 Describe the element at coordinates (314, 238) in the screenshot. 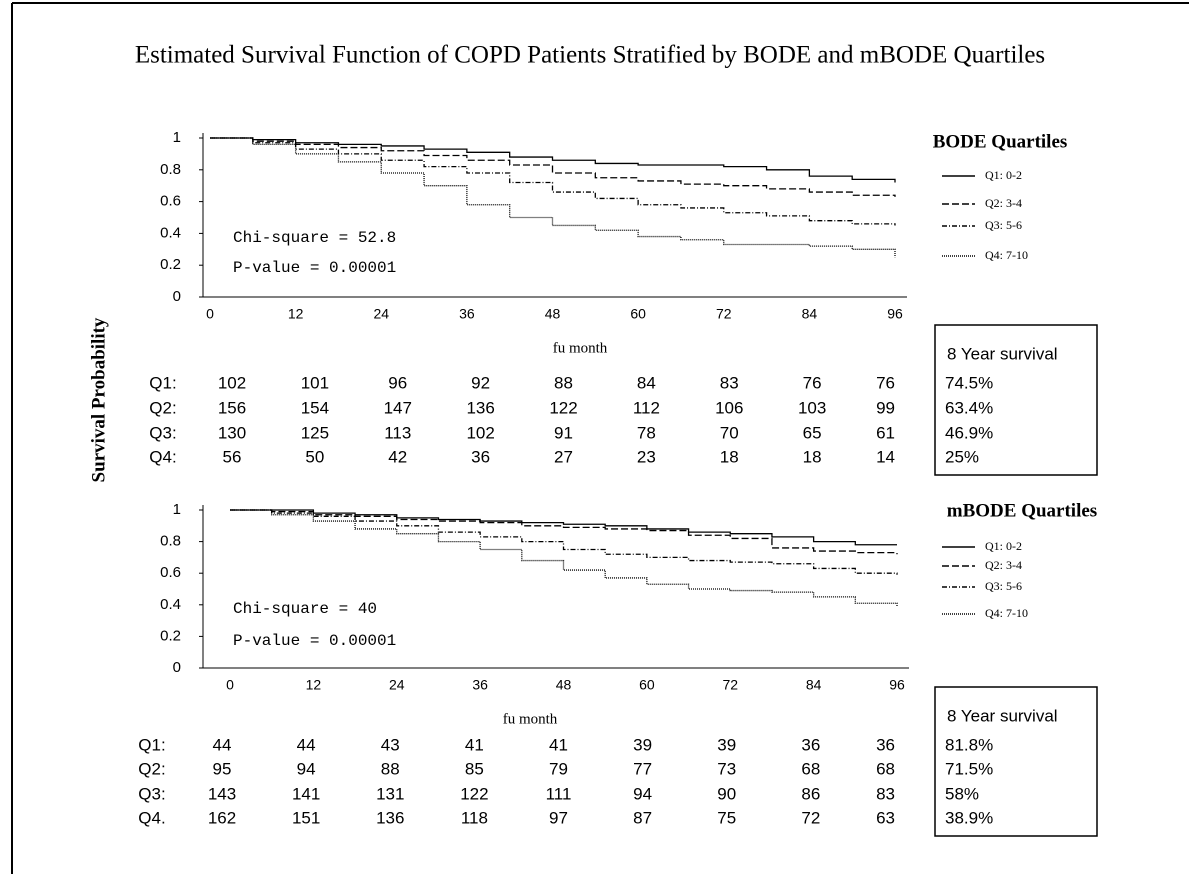

I see `annotation: Chi-square = 52.8` at that location.